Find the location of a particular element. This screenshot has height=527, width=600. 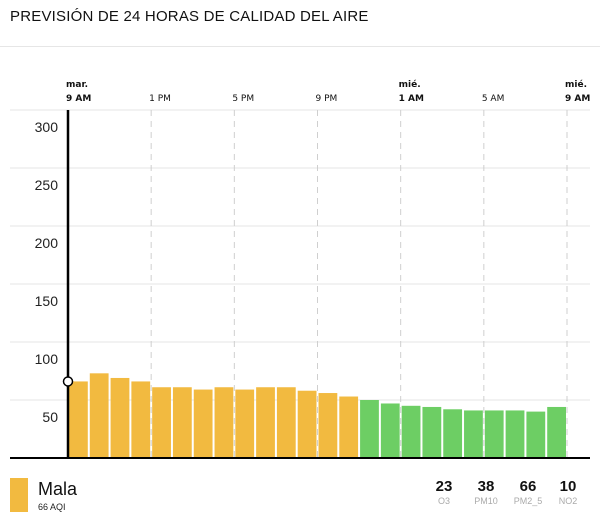

pollutant-name: O3 is located at coordinates (443, 501).